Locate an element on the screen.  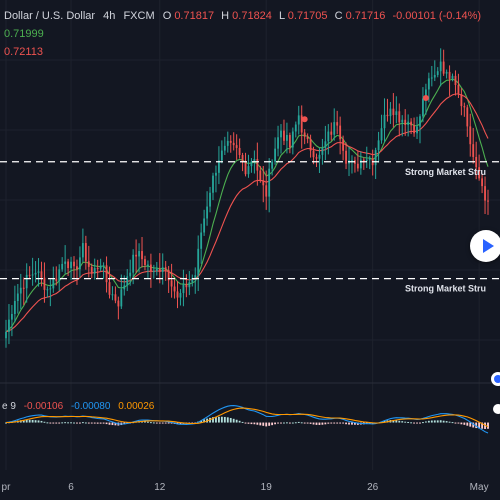
structure-level-label: Strong Market Stru is located at coordinates (445, 172).